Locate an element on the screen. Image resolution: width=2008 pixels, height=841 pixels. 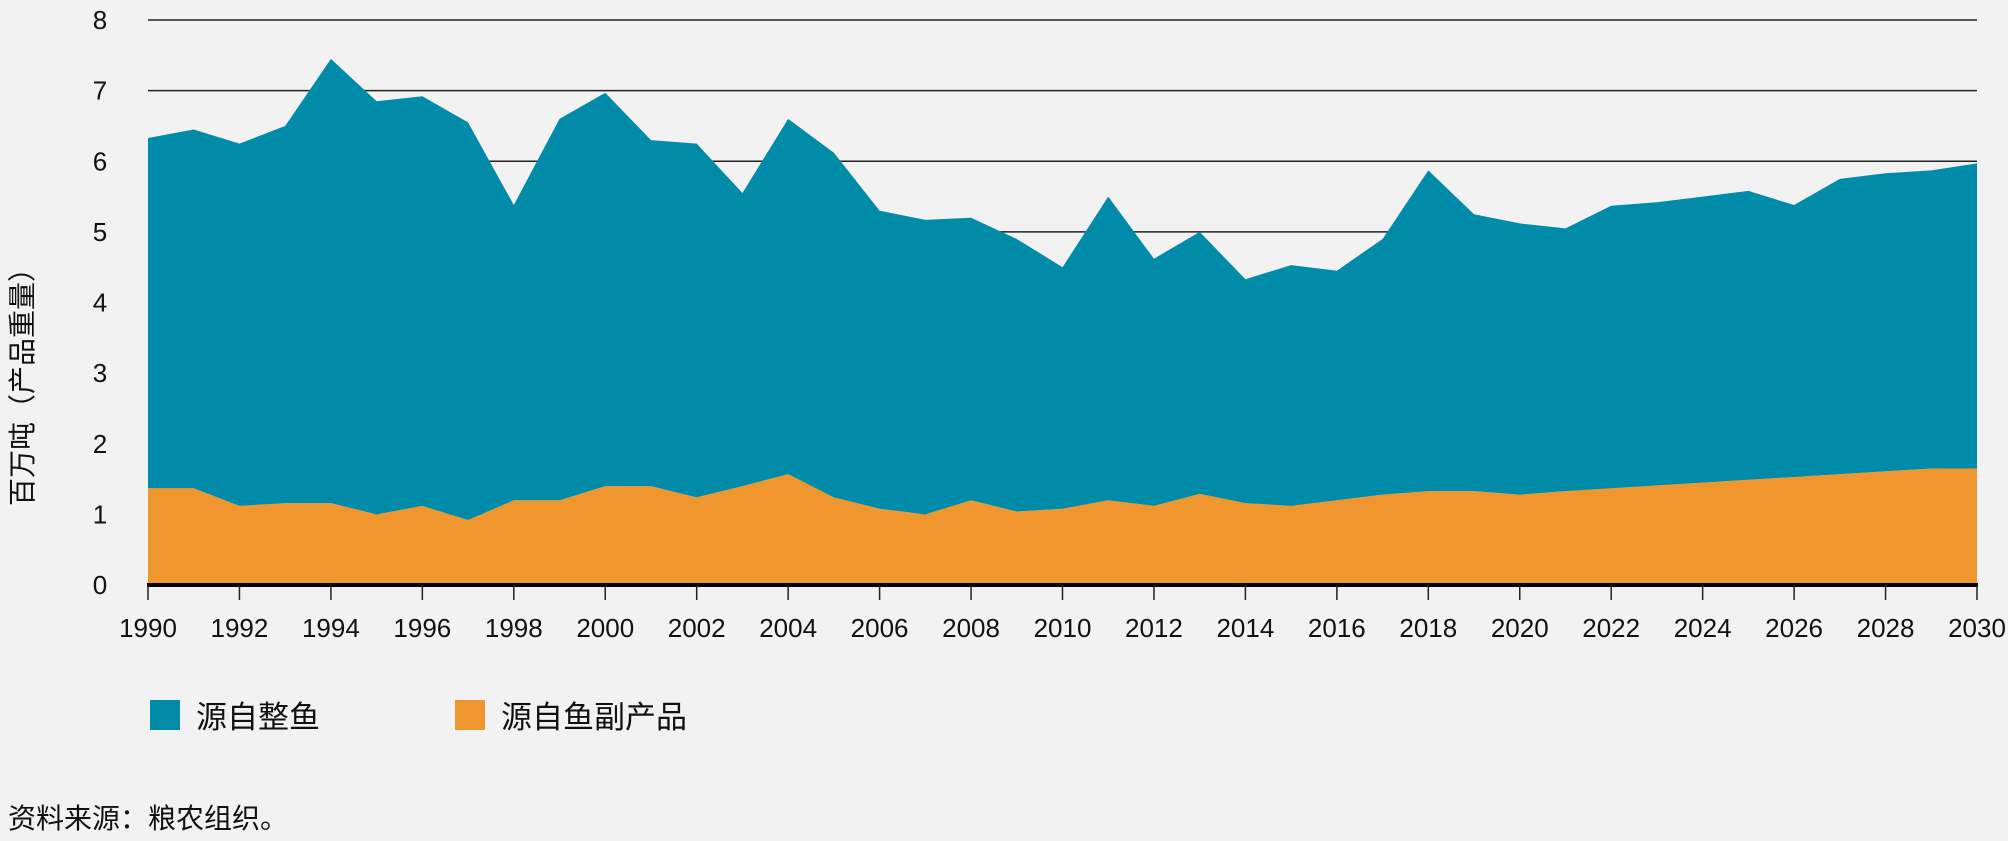
x-tick-label: 1990 is located at coordinates (148, 628).